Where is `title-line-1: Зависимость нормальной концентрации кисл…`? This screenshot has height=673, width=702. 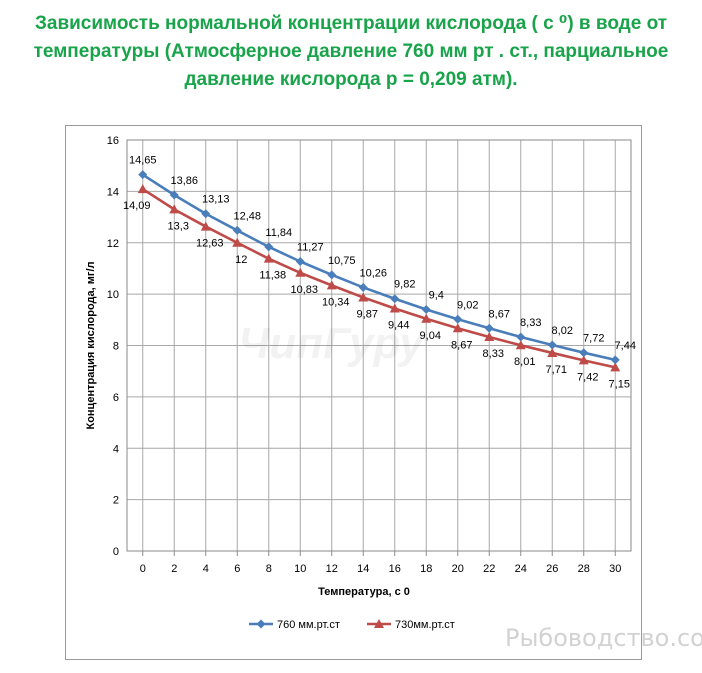
title-line-1: Зависимость нормальной концентрации кисл… is located at coordinates (351, 23).